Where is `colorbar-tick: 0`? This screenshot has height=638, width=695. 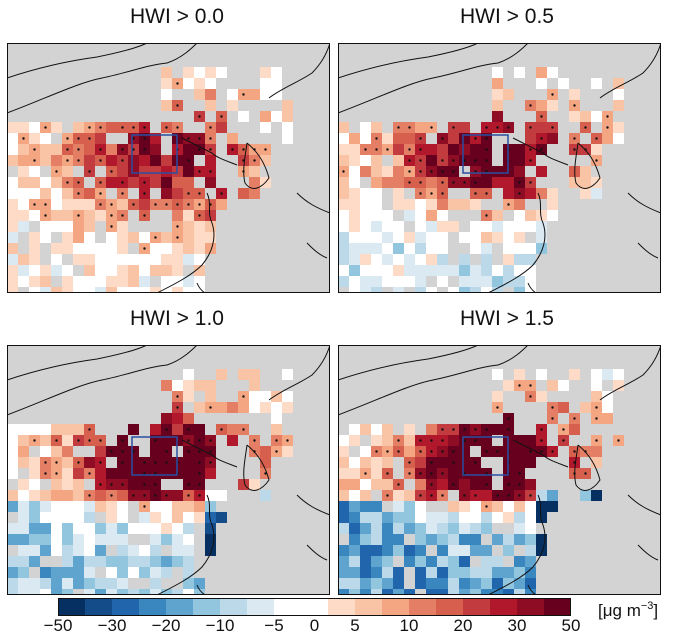 colorbar-tick: 0 is located at coordinates (314, 625).